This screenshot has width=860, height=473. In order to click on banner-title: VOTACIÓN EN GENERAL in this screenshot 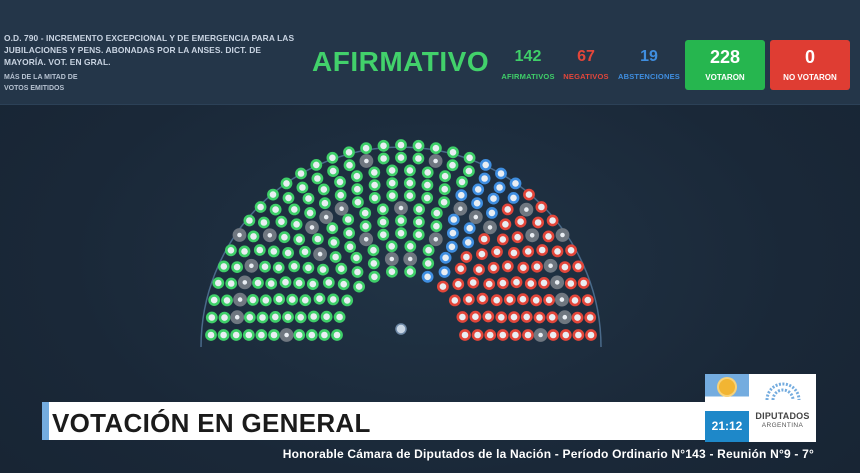, I will do `click(211, 423)`.